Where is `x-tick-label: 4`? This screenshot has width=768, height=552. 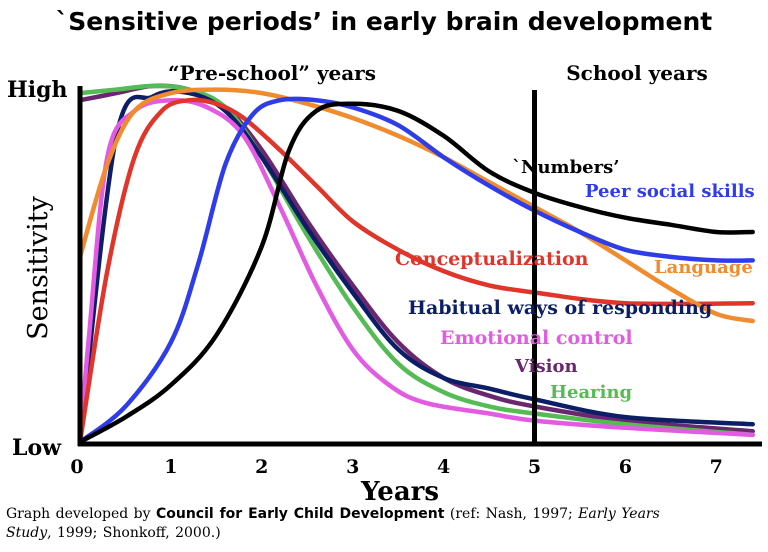
x-tick-label: 4 is located at coordinates (443, 467).